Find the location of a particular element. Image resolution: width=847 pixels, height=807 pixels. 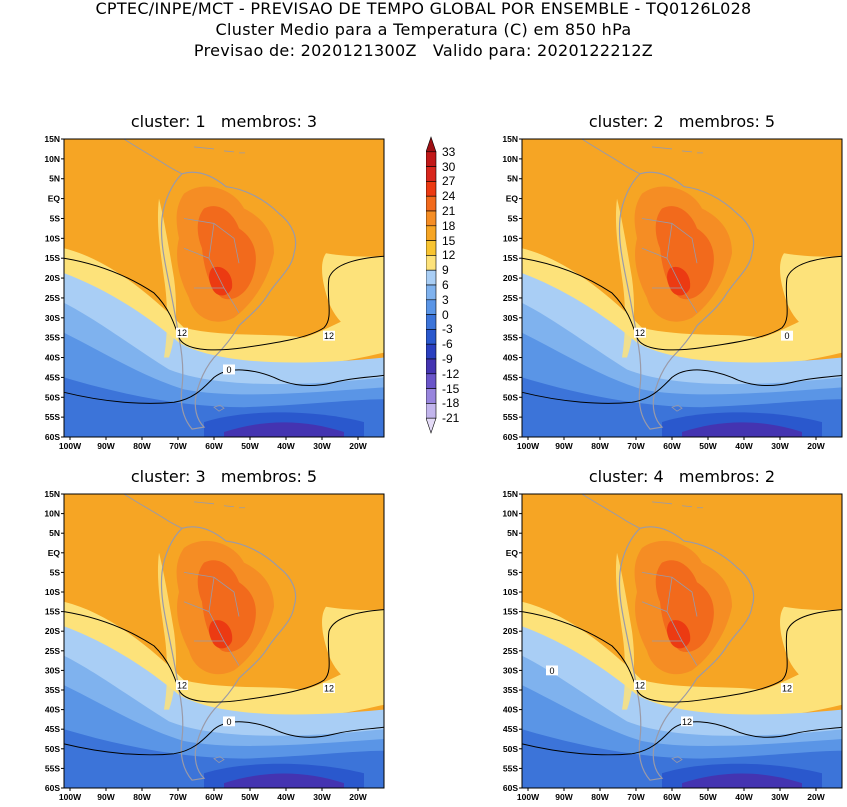

lat-tick-label: EQ is located at coordinates (512, 199).